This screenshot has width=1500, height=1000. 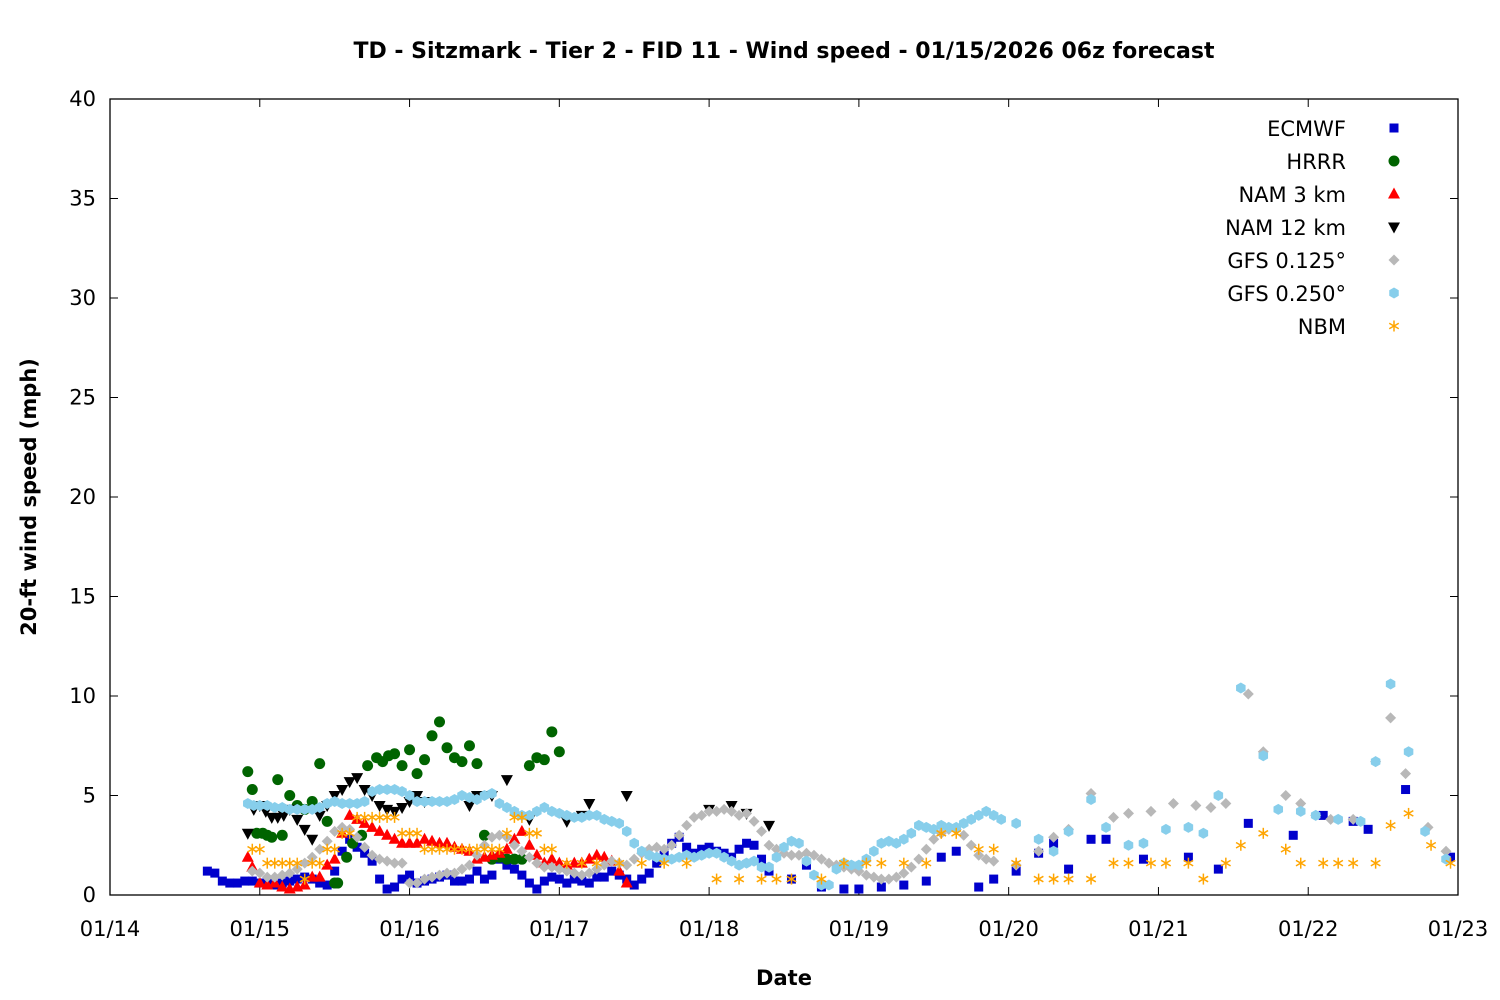 What do you see at coordinates (1316, 162) in the screenshot?
I see `legend-label: HRRR` at bounding box center [1316, 162].